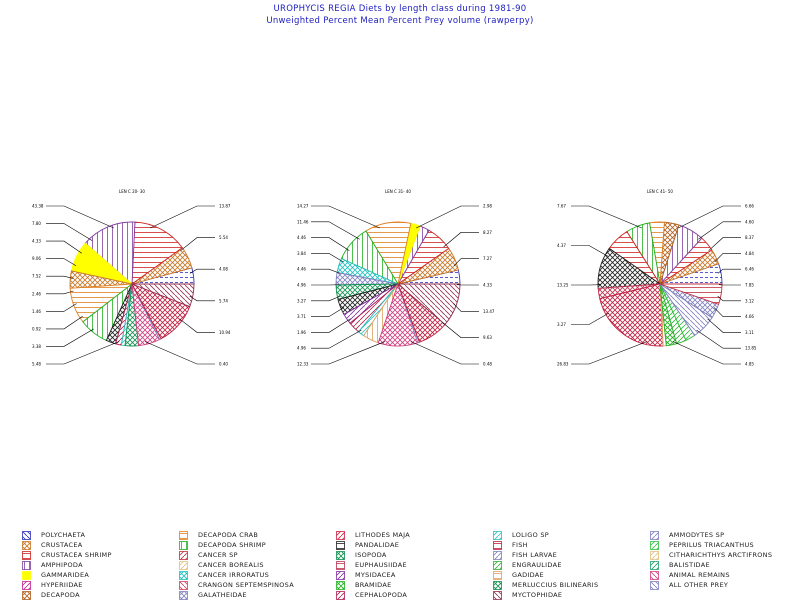 The width and height of the screenshot is (800, 601). What do you see at coordinates (303, 206) in the screenshot?
I see `slice-value-label: 14.27` at bounding box center [303, 206].